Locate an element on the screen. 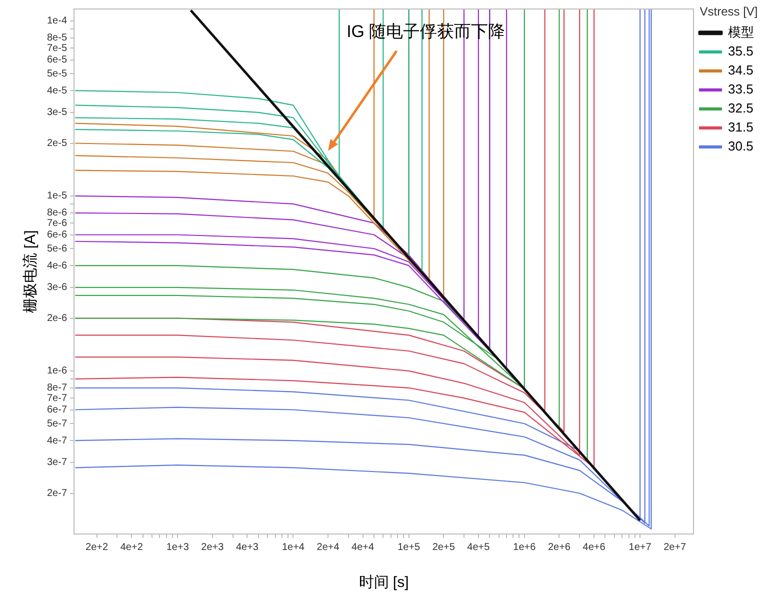  y-tick-label: 5e-5 is located at coordinates (57, 74).